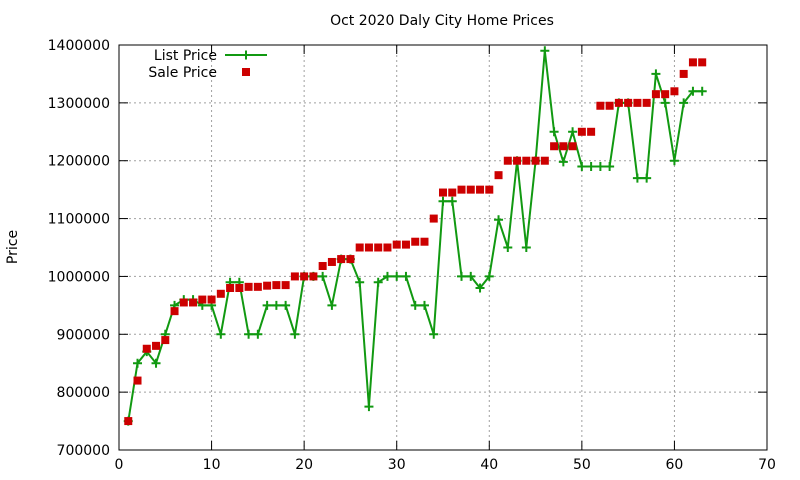  I want to click on x-tick-label: 40, so click(489, 465).